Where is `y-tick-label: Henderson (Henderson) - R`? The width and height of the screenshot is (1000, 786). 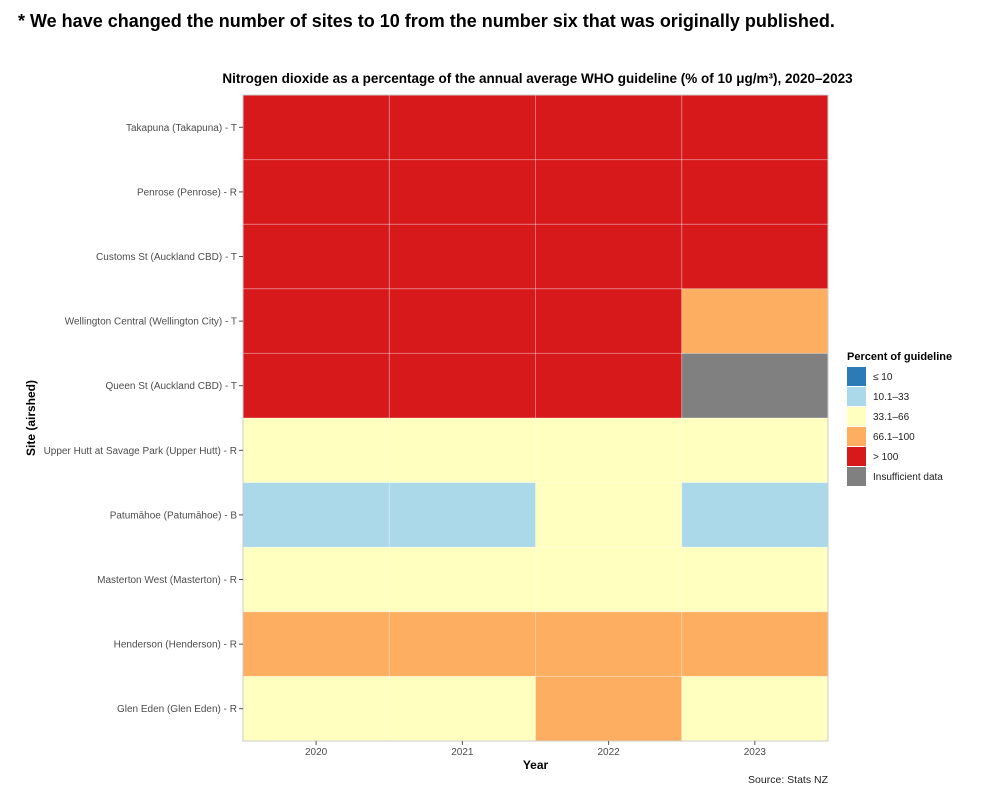 y-tick-label: Henderson (Henderson) - R is located at coordinates (175, 645).